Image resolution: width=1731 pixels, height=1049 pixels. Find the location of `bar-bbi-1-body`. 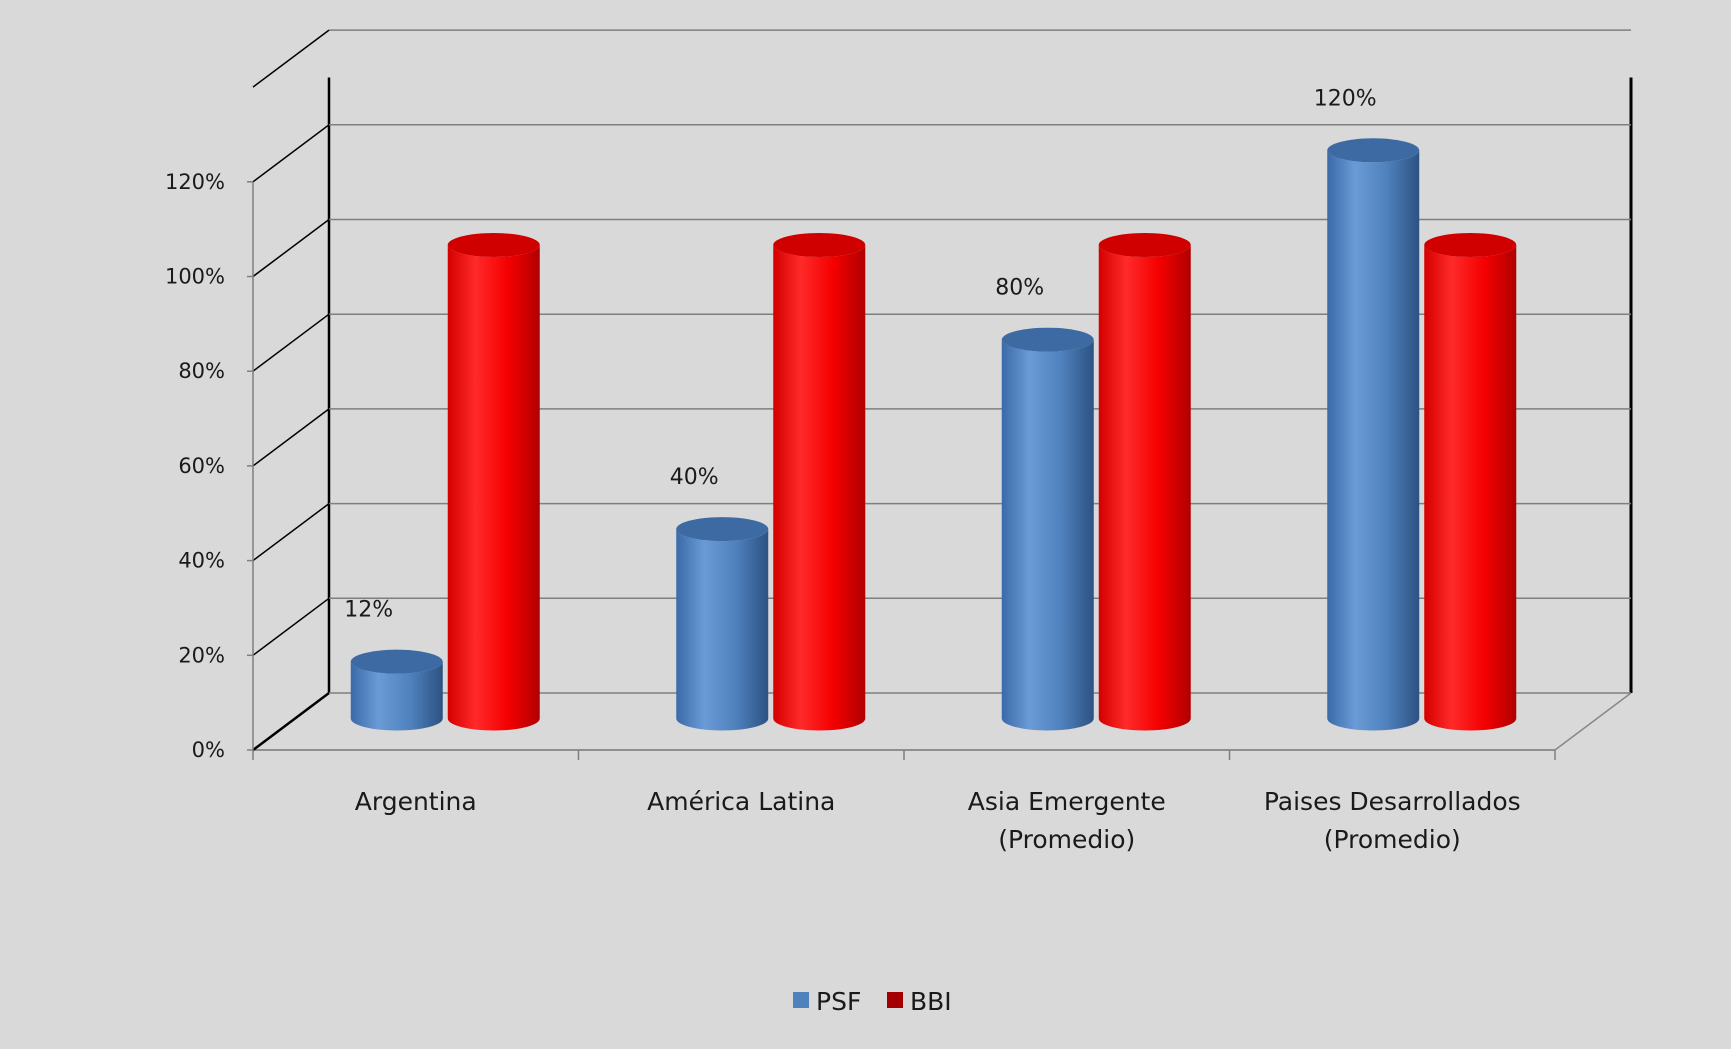

bar-bbi-1-body is located at coordinates (819, 488).